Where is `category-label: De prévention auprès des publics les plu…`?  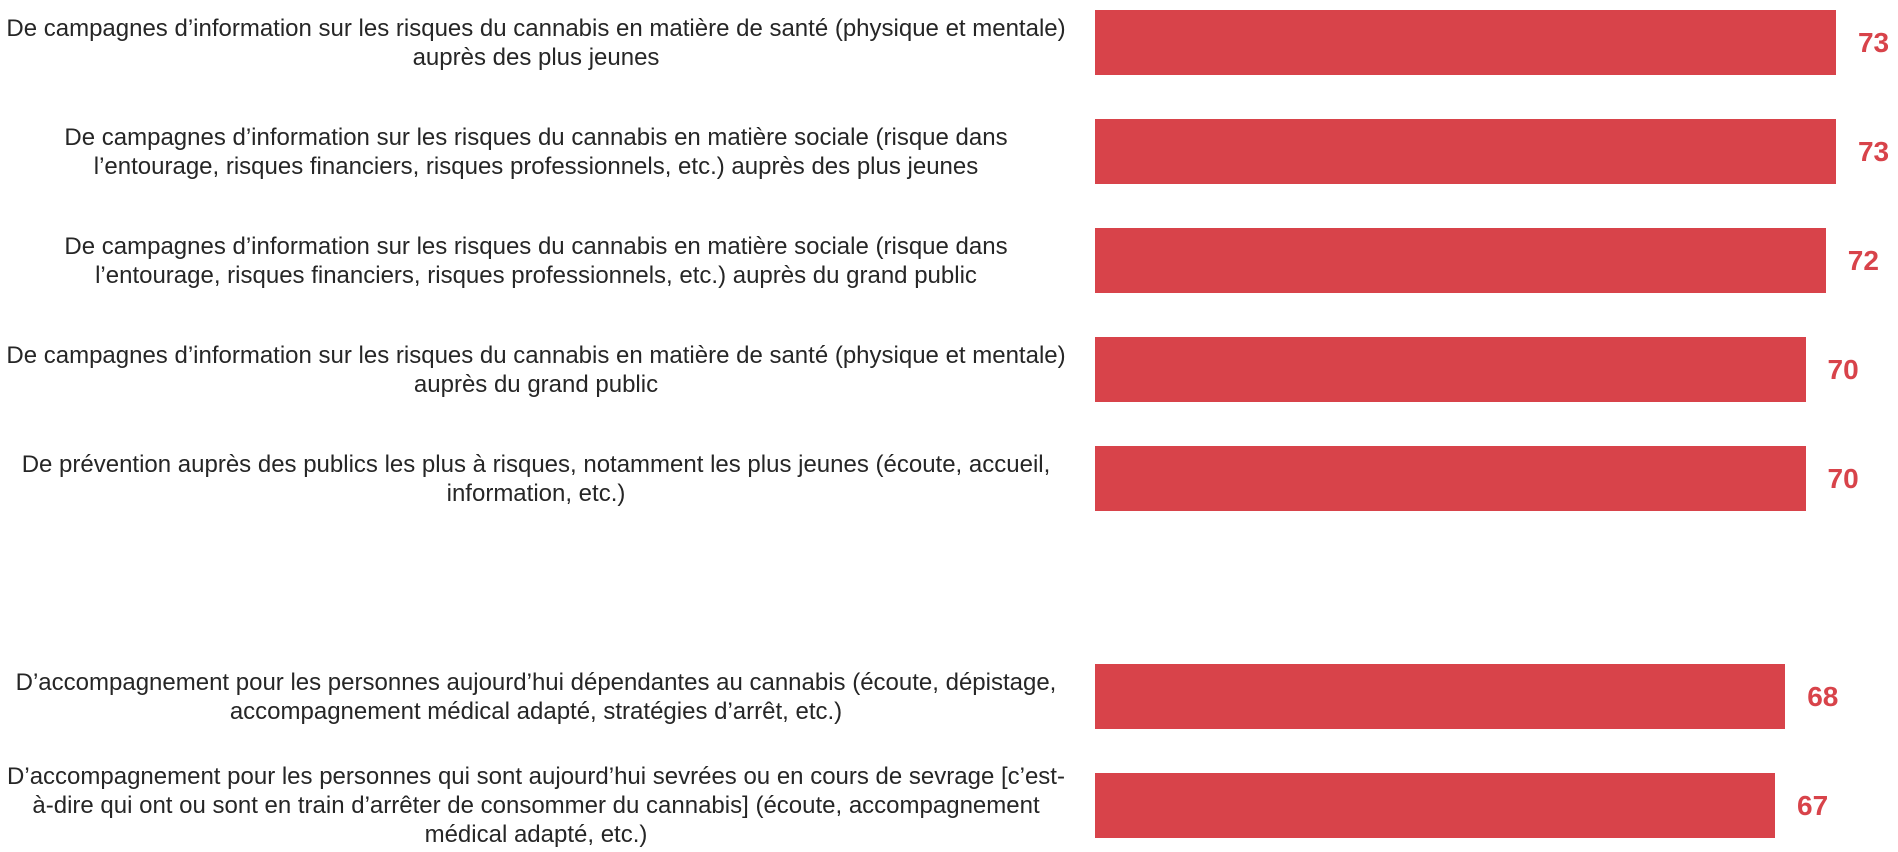 category-label: De prévention auprès des publics les plu… is located at coordinates (536, 478).